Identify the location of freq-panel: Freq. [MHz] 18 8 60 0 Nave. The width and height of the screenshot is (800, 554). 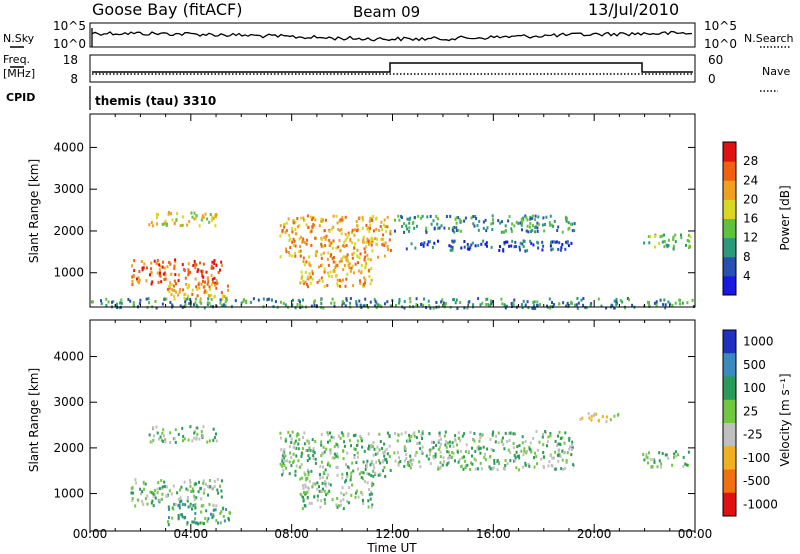
(396, 72).